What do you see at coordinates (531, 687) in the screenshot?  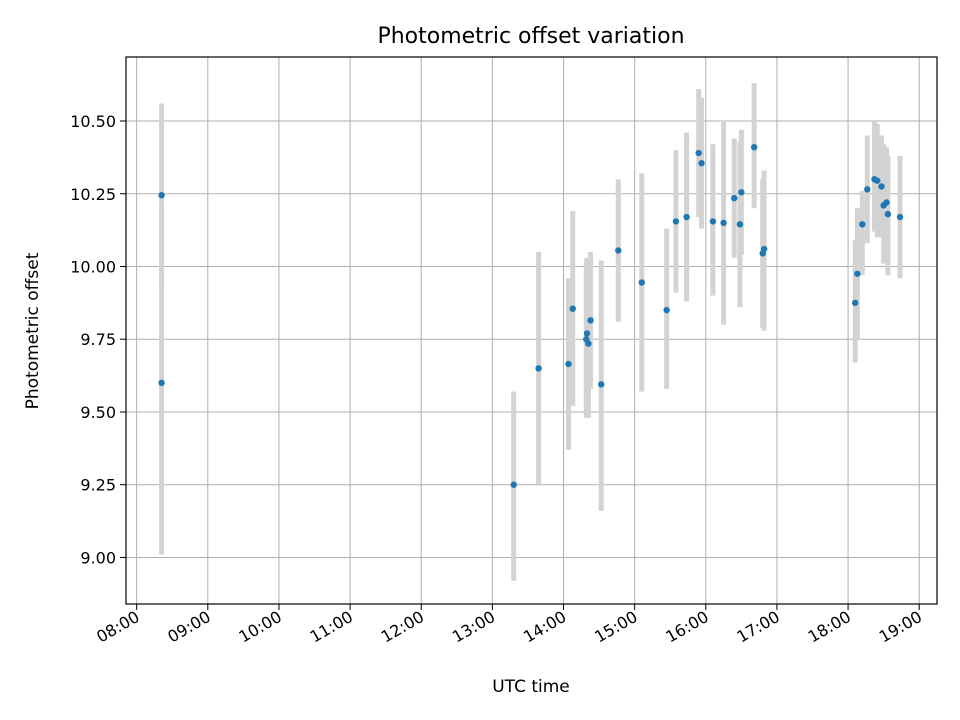 I see `x-axis-label: UTC time` at bounding box center [531, 687].